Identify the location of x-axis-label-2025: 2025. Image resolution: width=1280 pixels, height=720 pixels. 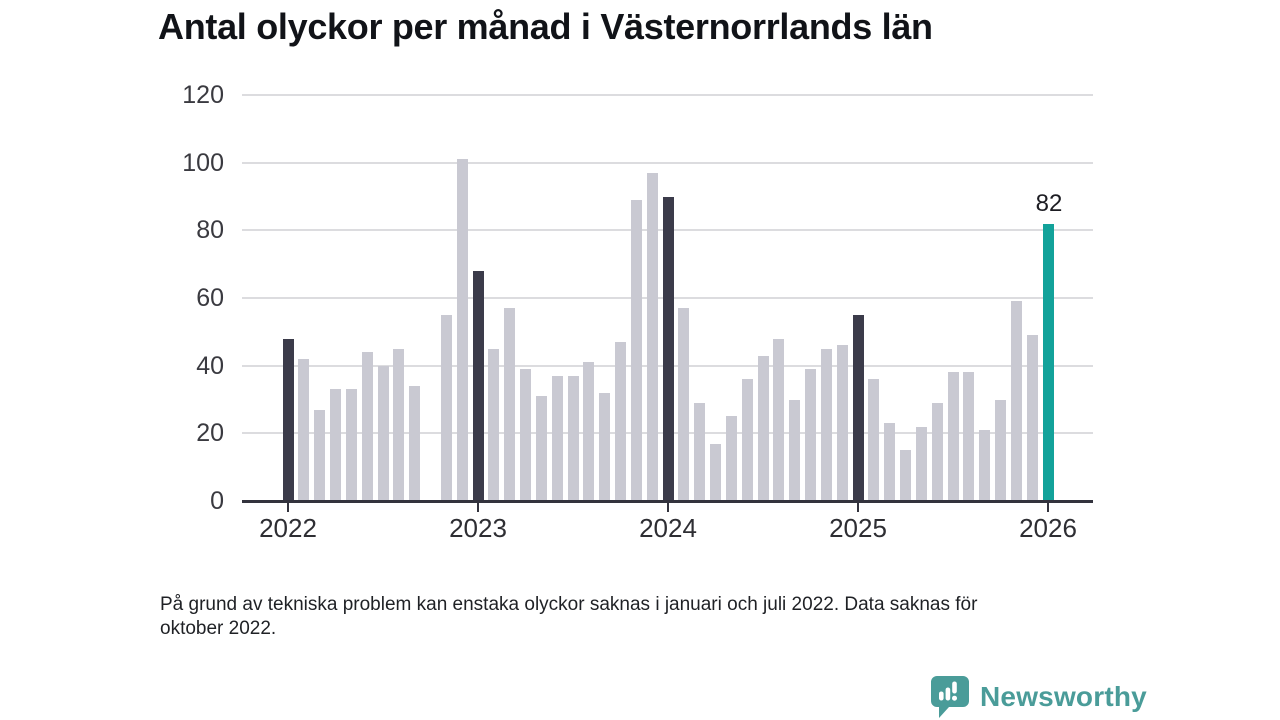
(858, 528).